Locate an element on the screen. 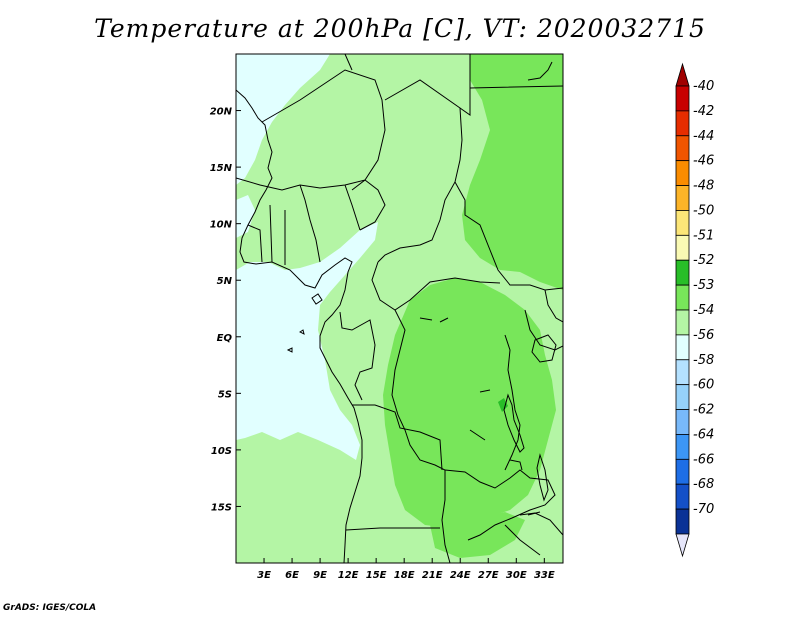 The width and height of the screenshot is (800, 618). border-sahara is located at coordinates (323, 130).